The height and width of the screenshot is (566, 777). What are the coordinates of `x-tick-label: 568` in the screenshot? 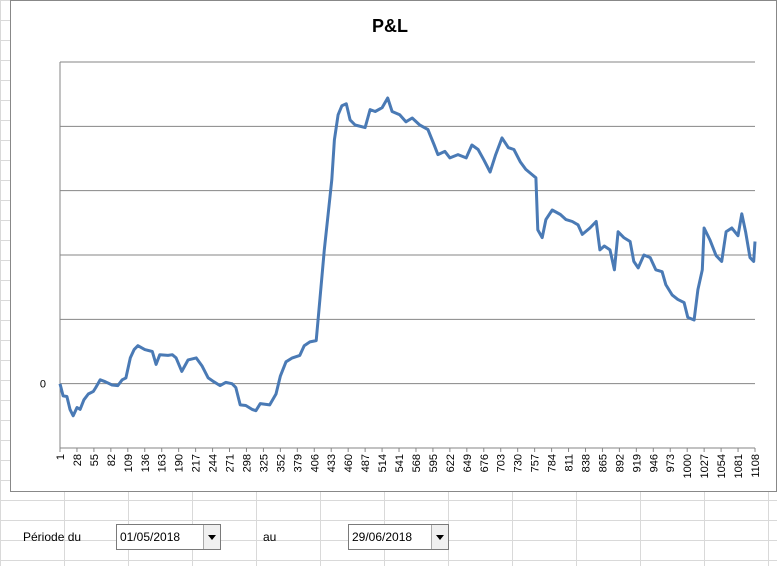 It's located at (417, 463).